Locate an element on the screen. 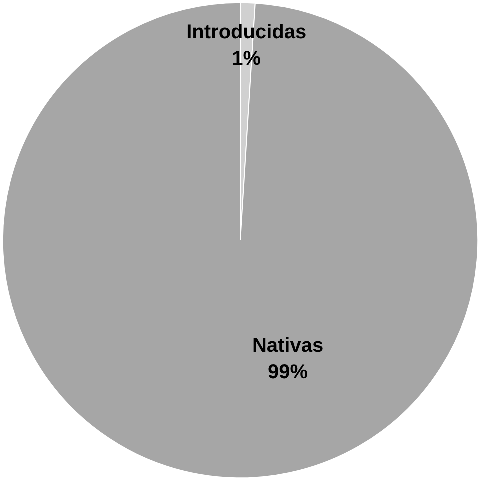 Image resolution: width=480 pixels, height=480 pixels. slice-label: Nativas is located at coordinates (288, 346).